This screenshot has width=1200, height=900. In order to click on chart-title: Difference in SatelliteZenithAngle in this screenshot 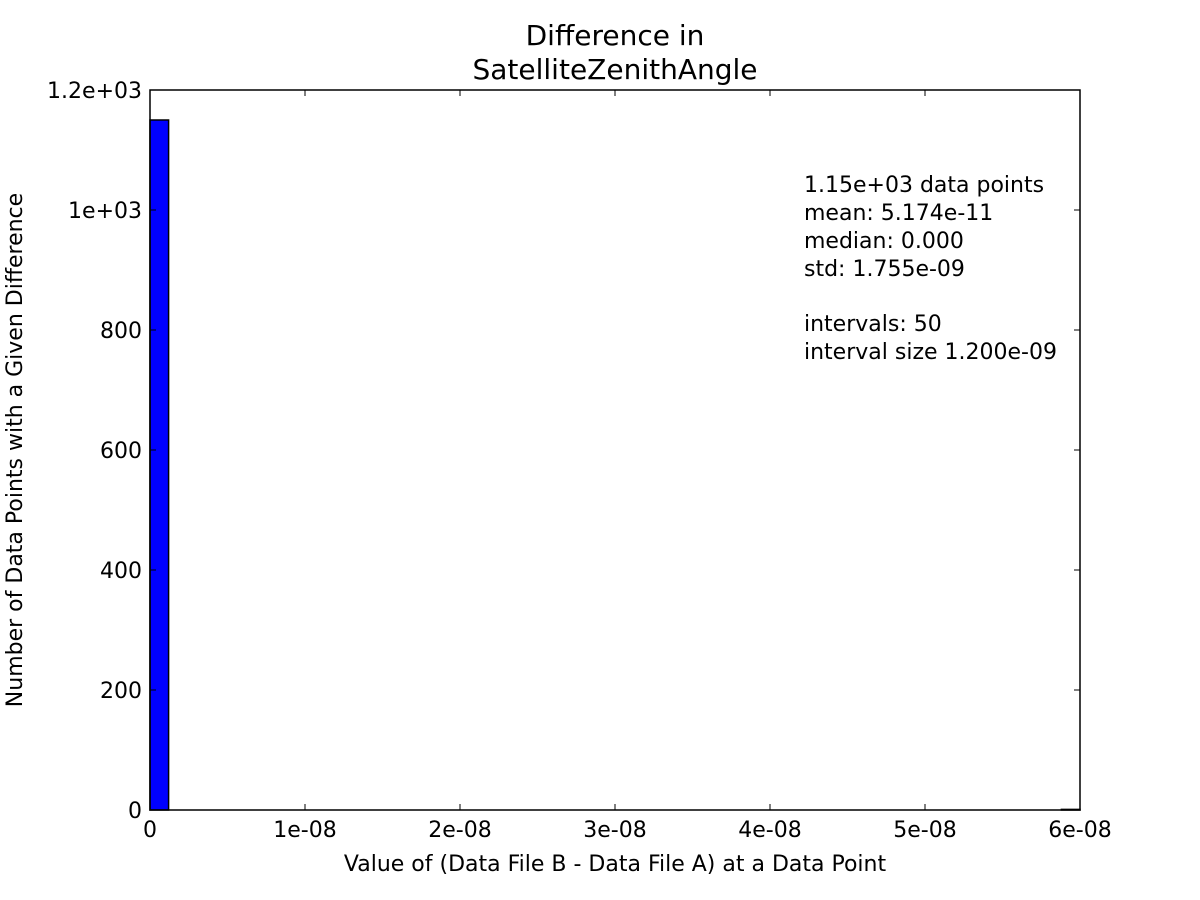, I will do `click(614, 52)`.